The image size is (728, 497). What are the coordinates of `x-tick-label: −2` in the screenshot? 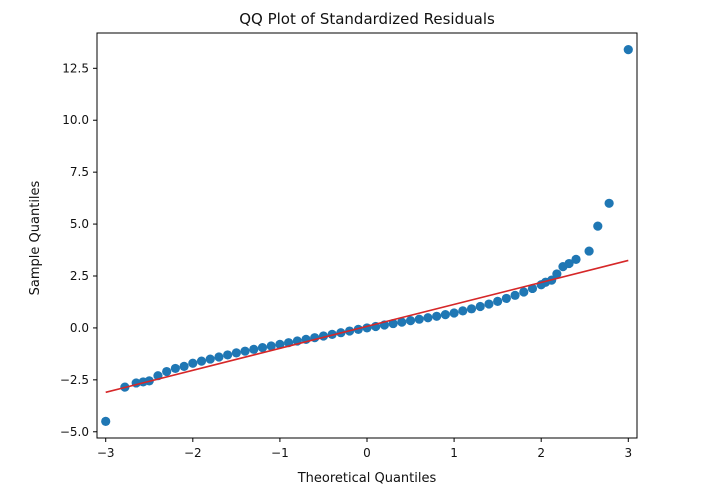 It's located at (193, 453).